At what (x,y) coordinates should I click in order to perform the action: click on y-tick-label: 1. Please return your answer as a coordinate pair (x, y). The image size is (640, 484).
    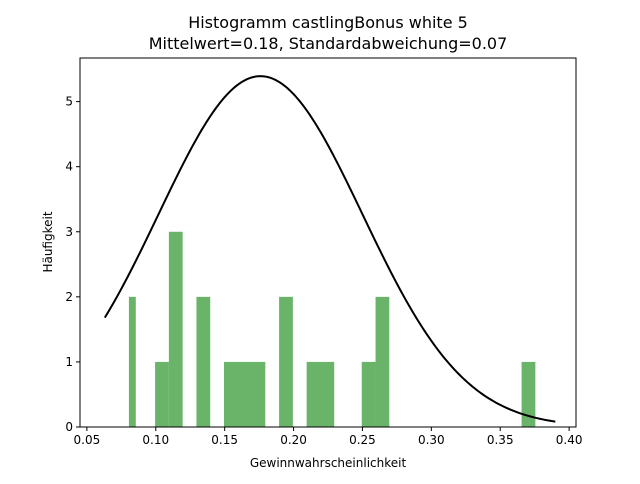
    Looking at the image, I should click on (69, 362).